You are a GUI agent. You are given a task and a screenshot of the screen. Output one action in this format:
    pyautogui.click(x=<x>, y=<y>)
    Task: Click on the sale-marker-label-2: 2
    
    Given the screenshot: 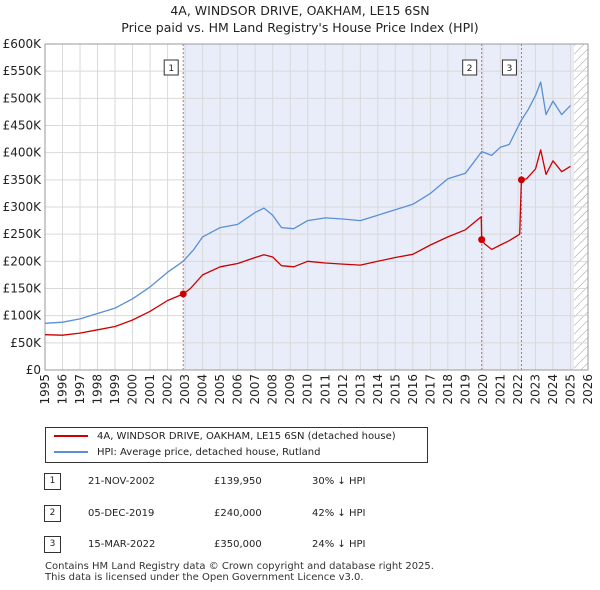 What is the action you would take?
    pyautogui.click(x=470, y=69)
    